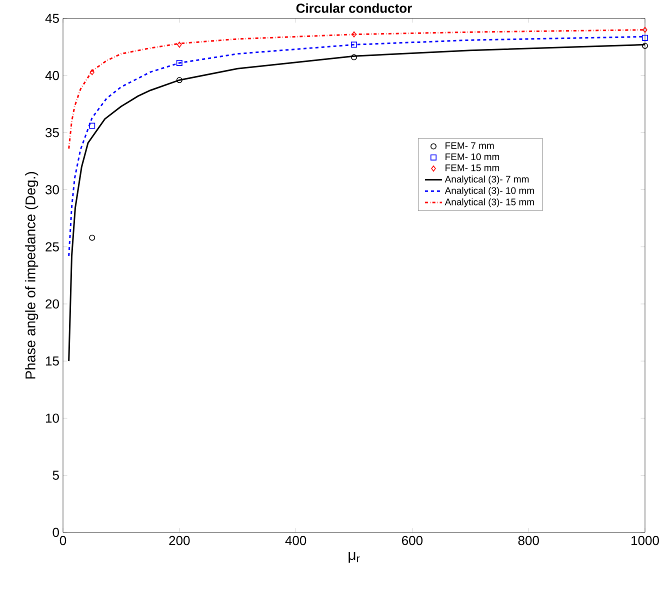 This screenshot has height=604, width=665. What do you see at coordinates (52, 133) in the screenshot?
I see `y-tick-label: 35` at bounding box center [52, 133].